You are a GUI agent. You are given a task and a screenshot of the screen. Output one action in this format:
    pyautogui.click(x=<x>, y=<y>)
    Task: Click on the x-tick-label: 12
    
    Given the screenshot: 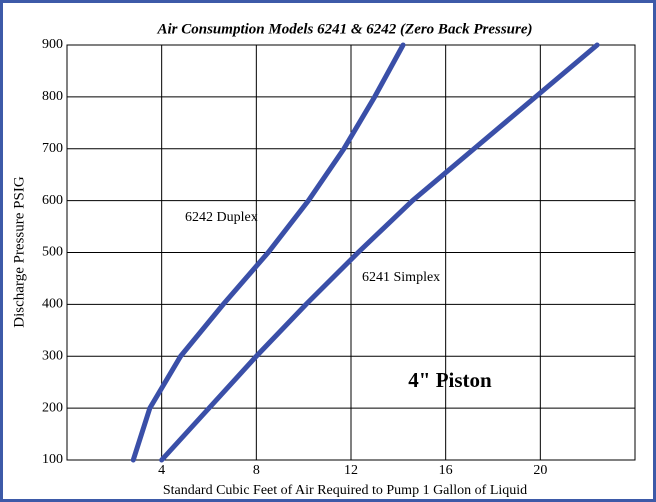 What is the action you would take?
    pyautogui.click(x=351, y=470)
    